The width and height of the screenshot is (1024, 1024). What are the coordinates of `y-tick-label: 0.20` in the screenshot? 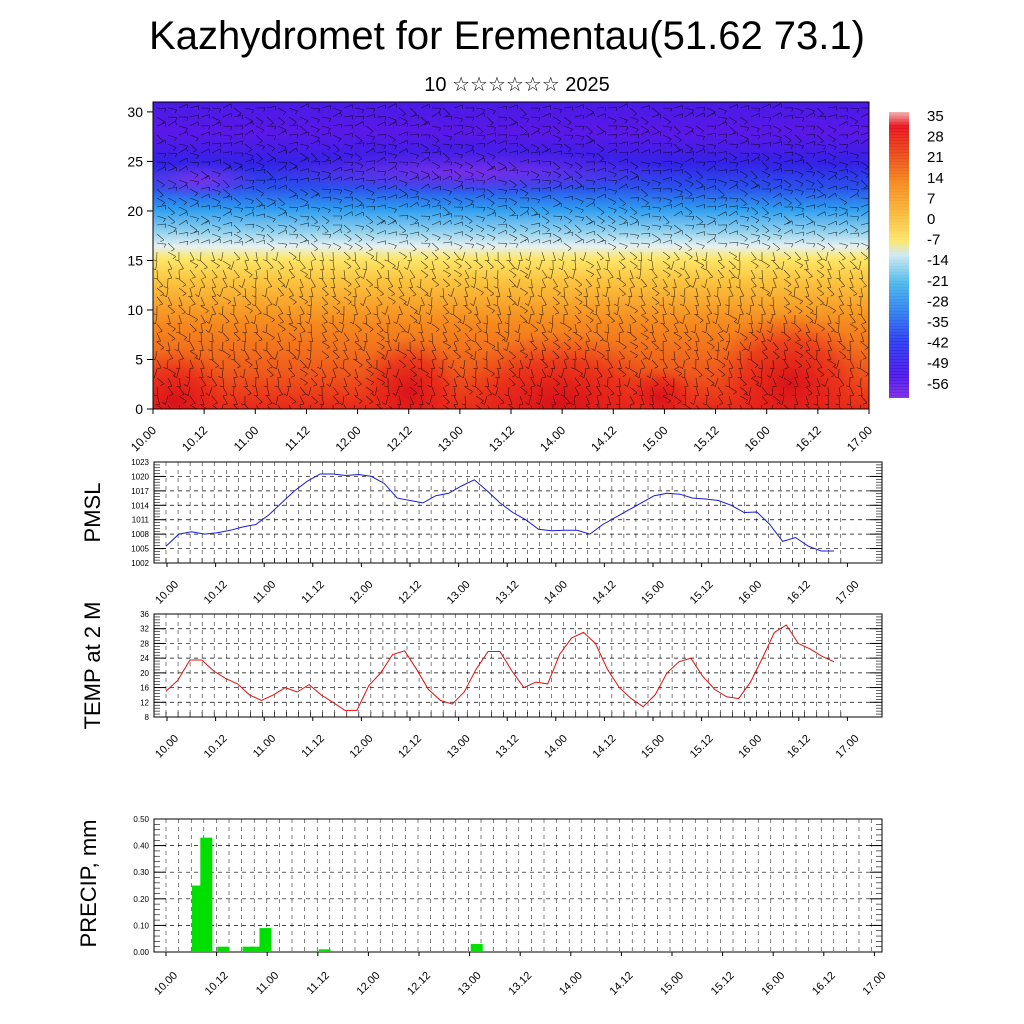 It's located at (141, 899).